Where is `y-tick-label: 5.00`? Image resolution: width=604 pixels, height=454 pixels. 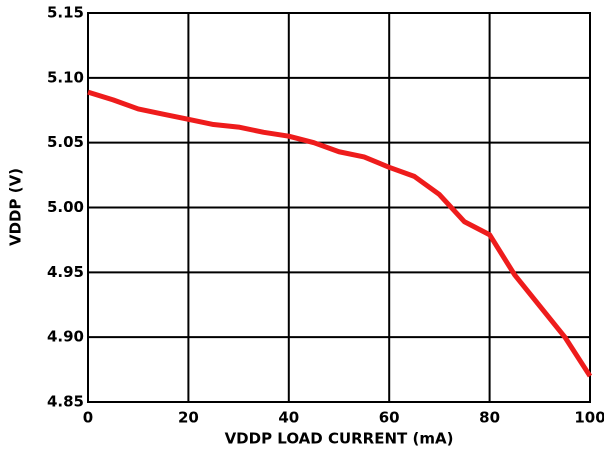 y-tick-label: 5.00 is located at coordinates (65, 207).